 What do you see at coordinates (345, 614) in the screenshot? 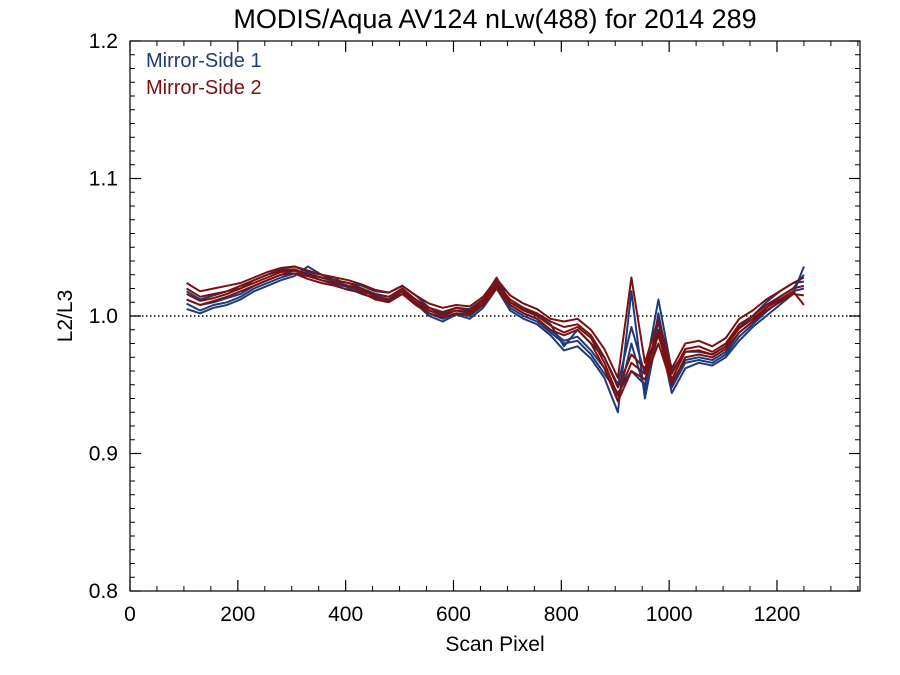
I see `x-tick-label: 400` at bounding box center [345, 614].